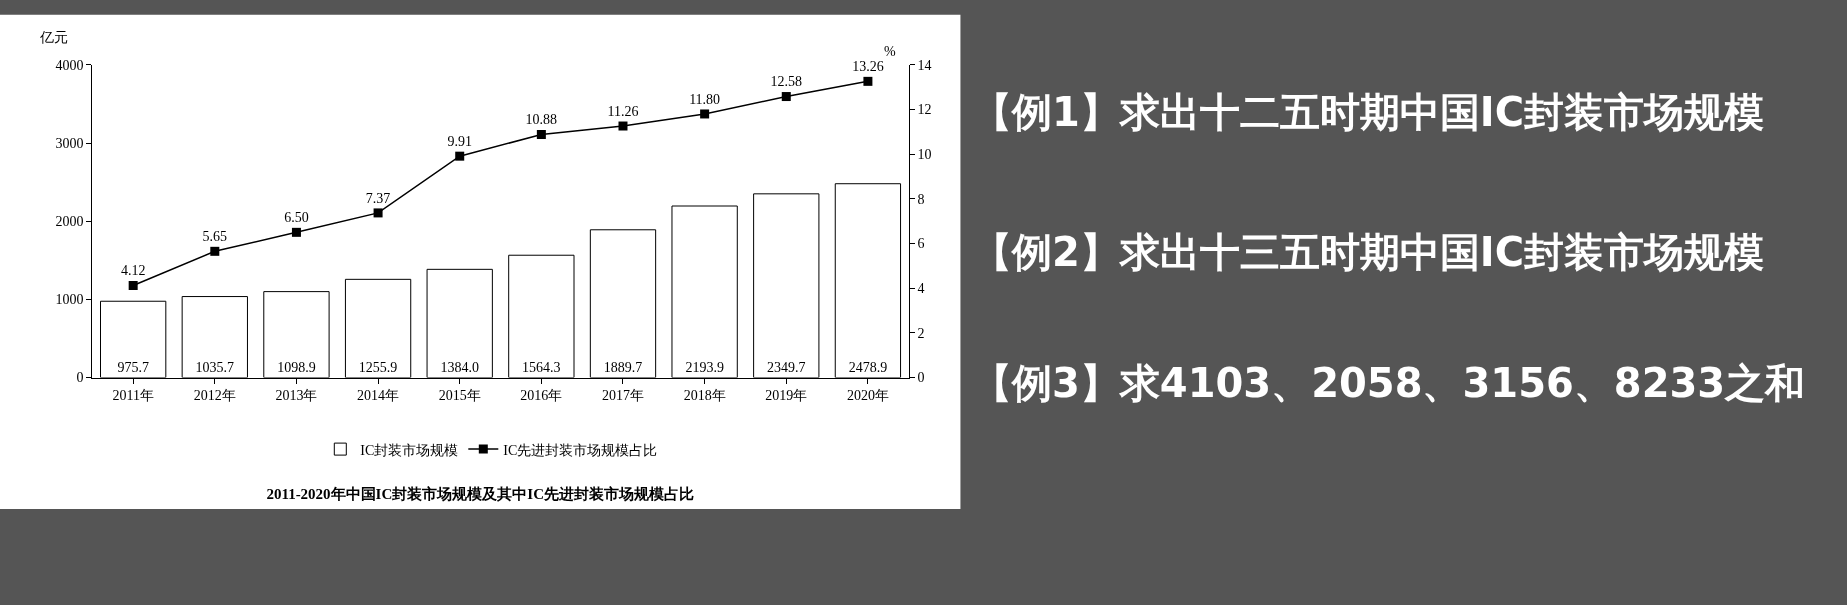 The image size is (1847, 605). Describe the element at coordinates (541, 367) in the screenshot. I see `data-label: 1564.3` at that location.